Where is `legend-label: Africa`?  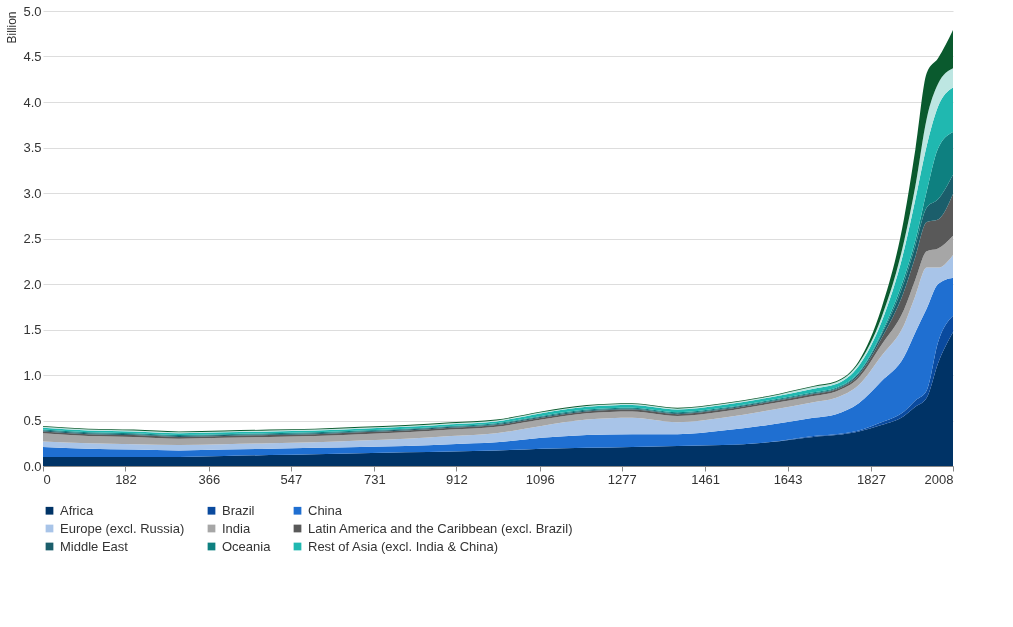 legend-label: Africa is located at coordinates (77, 510).